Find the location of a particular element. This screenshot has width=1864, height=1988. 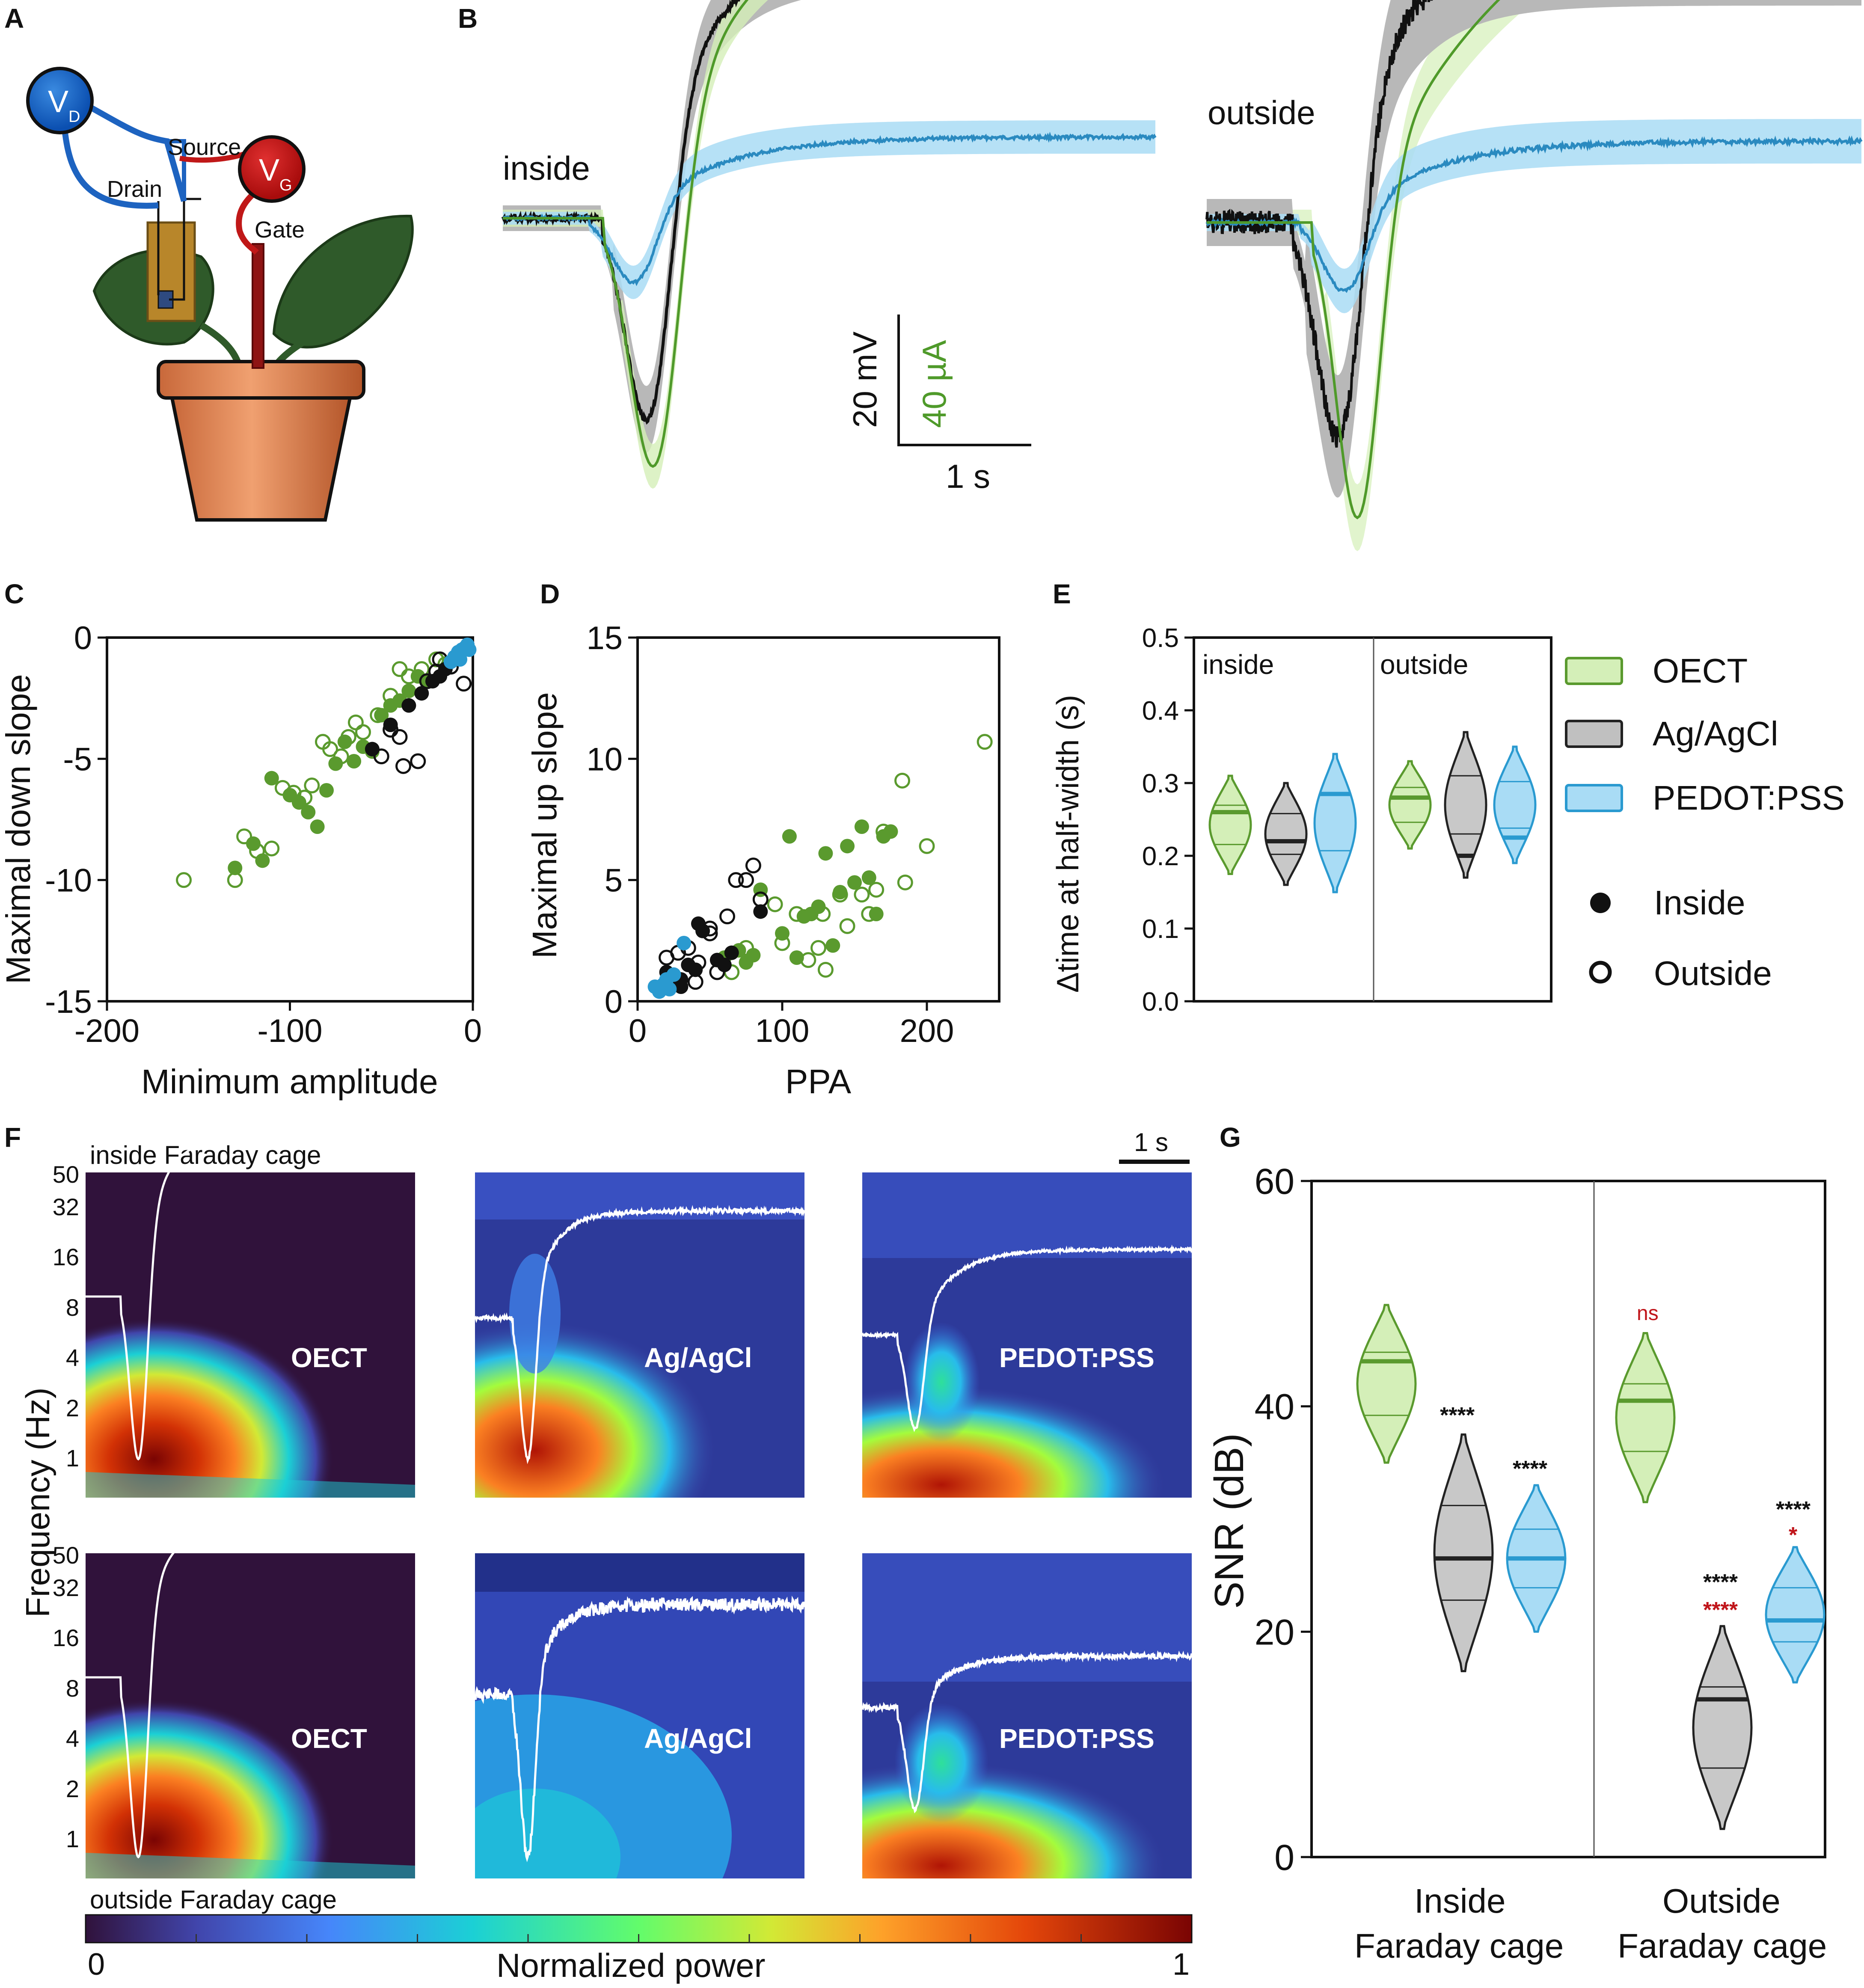

sig-in-pedot: **** is located at coordinates (1530, 1469).